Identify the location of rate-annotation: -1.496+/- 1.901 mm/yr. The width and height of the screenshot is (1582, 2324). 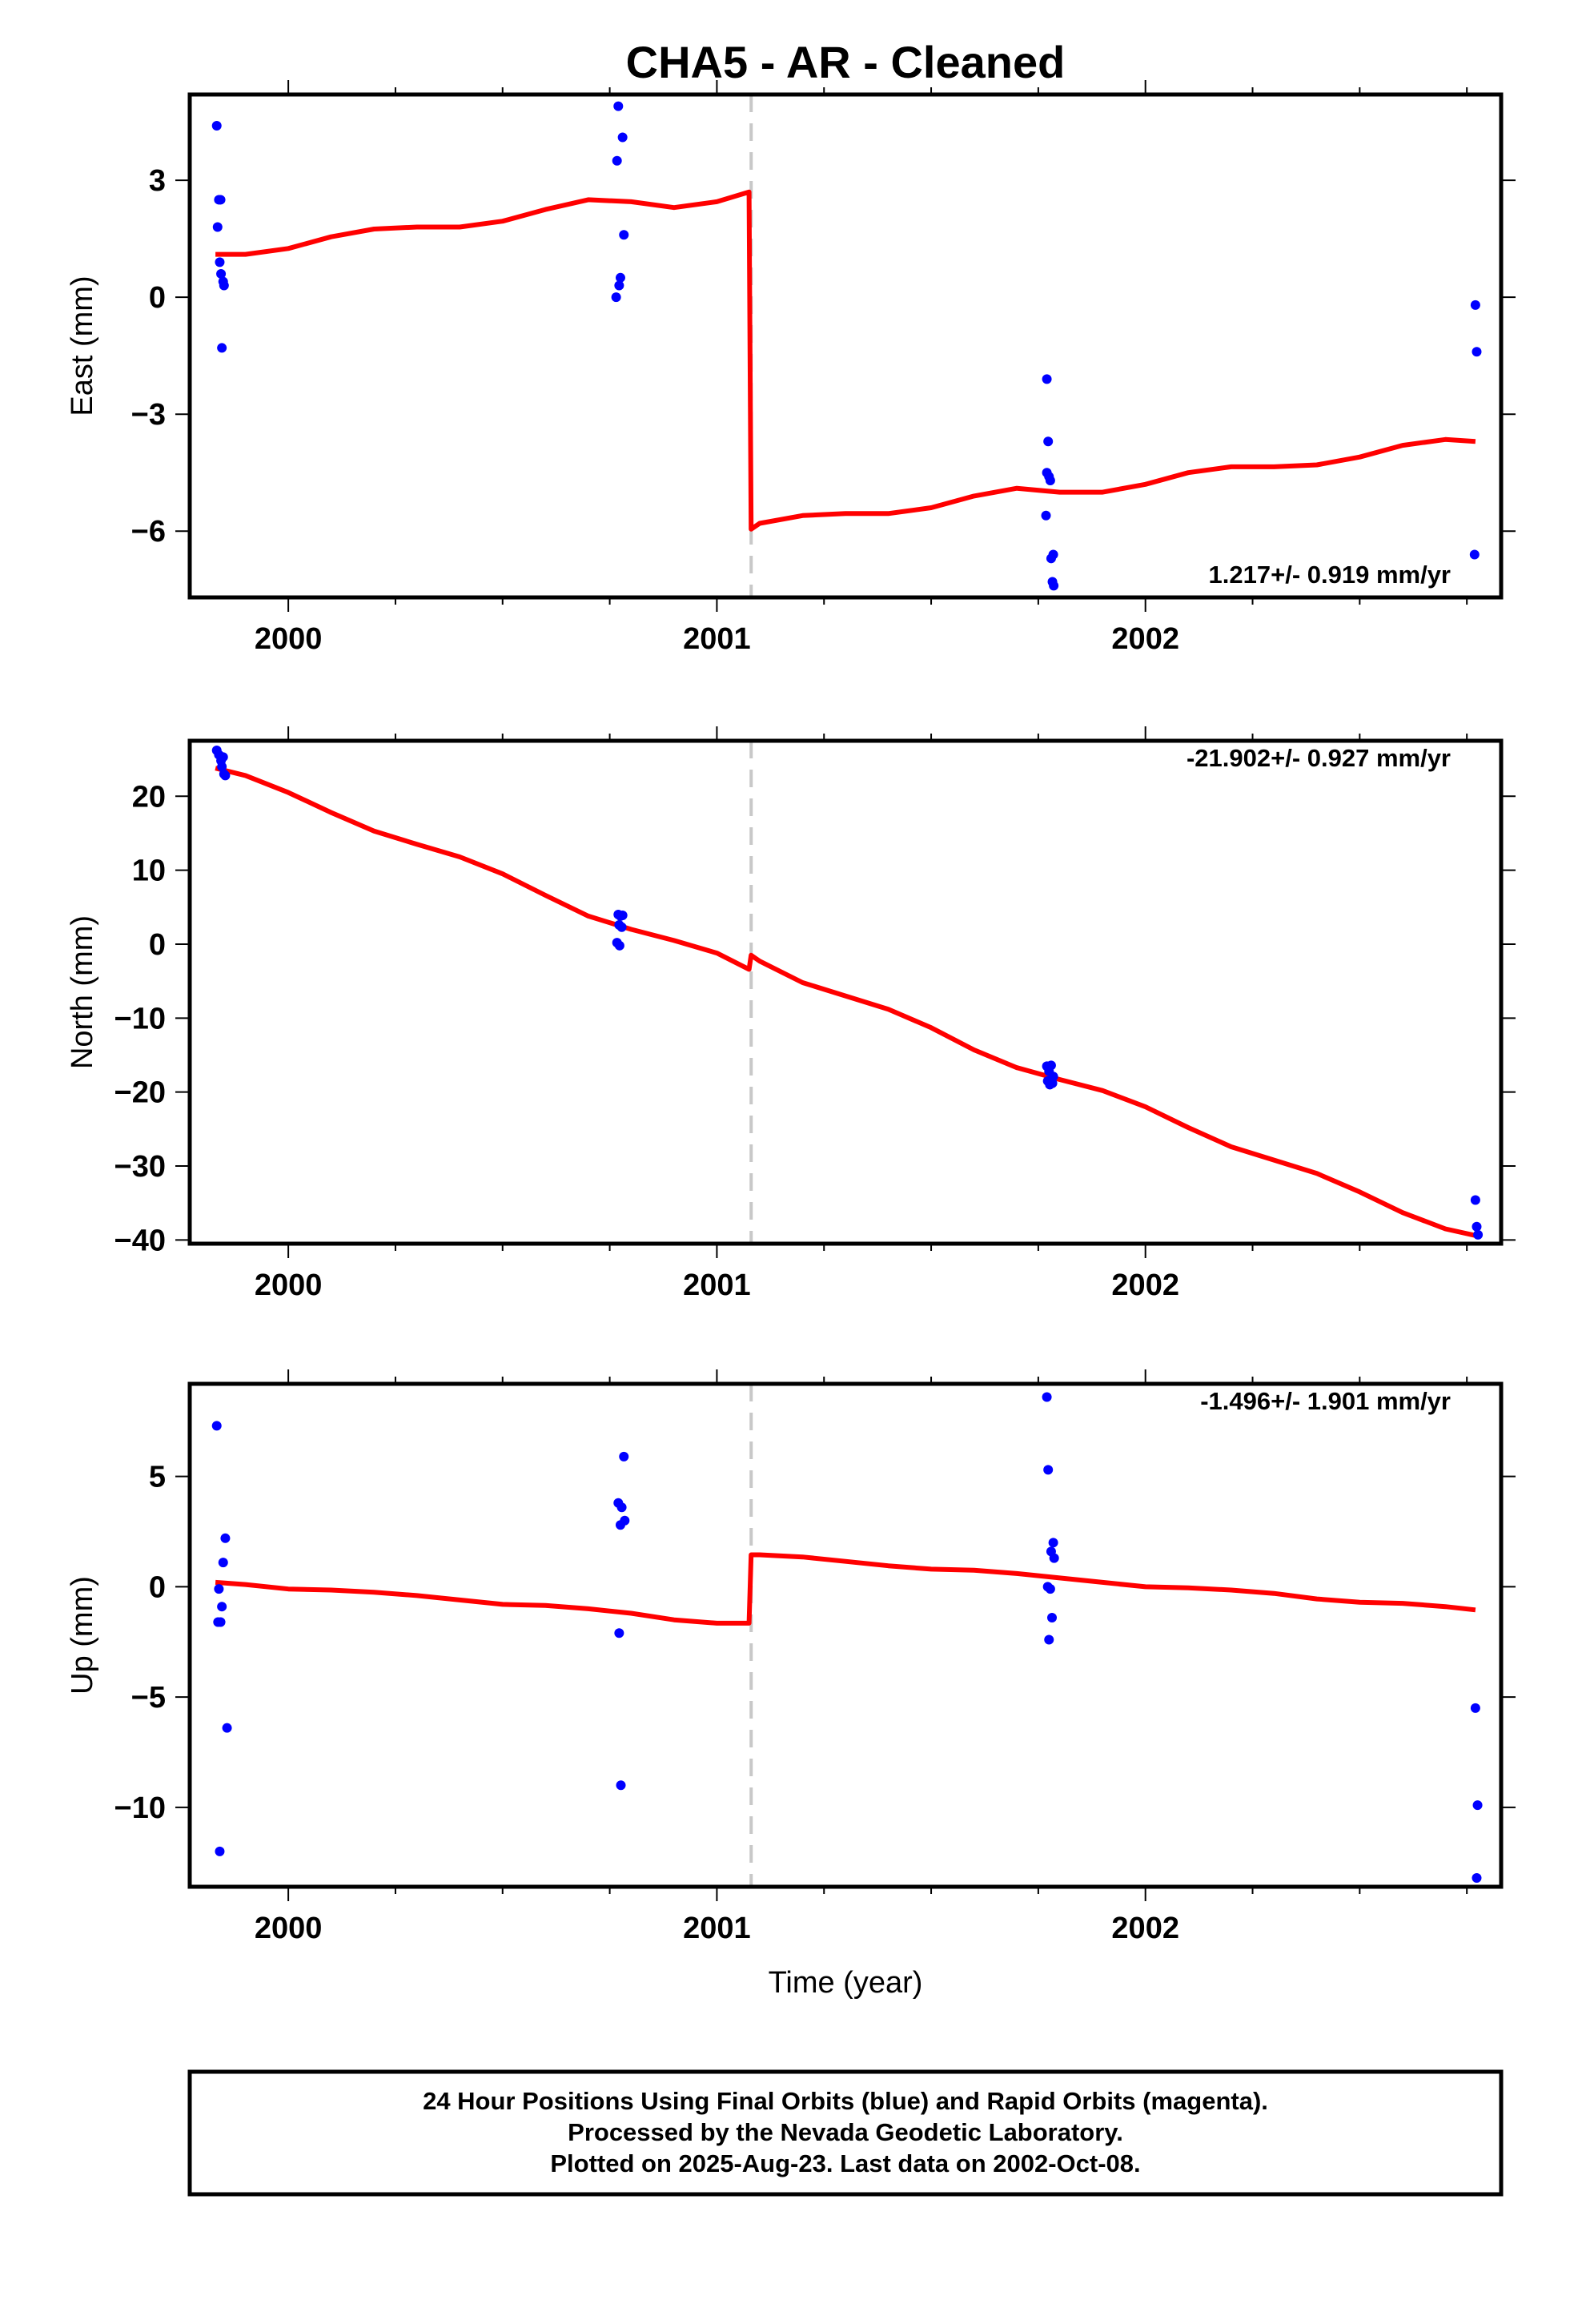
(1326, 1401).